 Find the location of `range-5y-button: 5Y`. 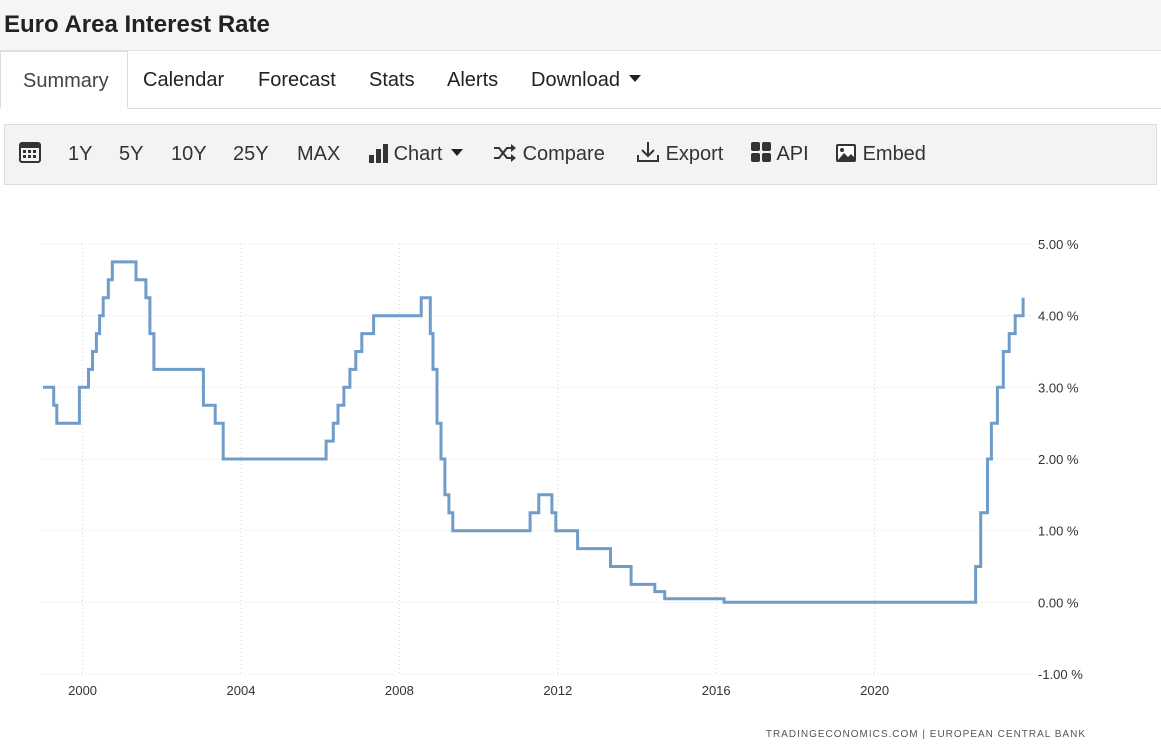

range-5y-button: 5Y is located at coordinates (131, 154).